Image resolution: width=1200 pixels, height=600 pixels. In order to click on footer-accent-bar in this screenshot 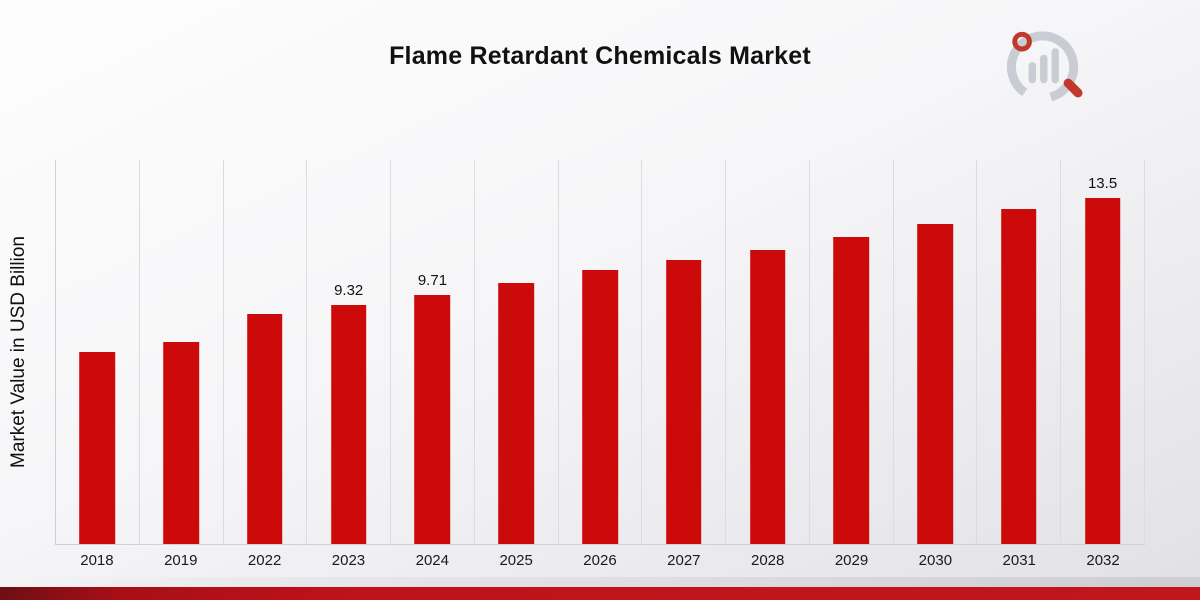, I will do `click(600, 593)`.